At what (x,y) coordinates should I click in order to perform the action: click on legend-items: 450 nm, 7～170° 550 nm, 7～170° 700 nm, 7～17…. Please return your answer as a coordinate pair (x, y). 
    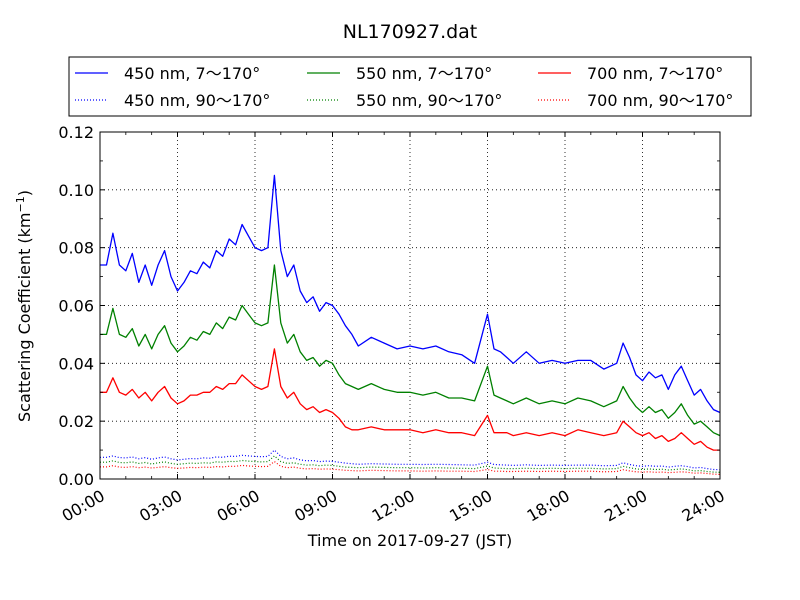
    Looking at the image, I should click on (404, 87).